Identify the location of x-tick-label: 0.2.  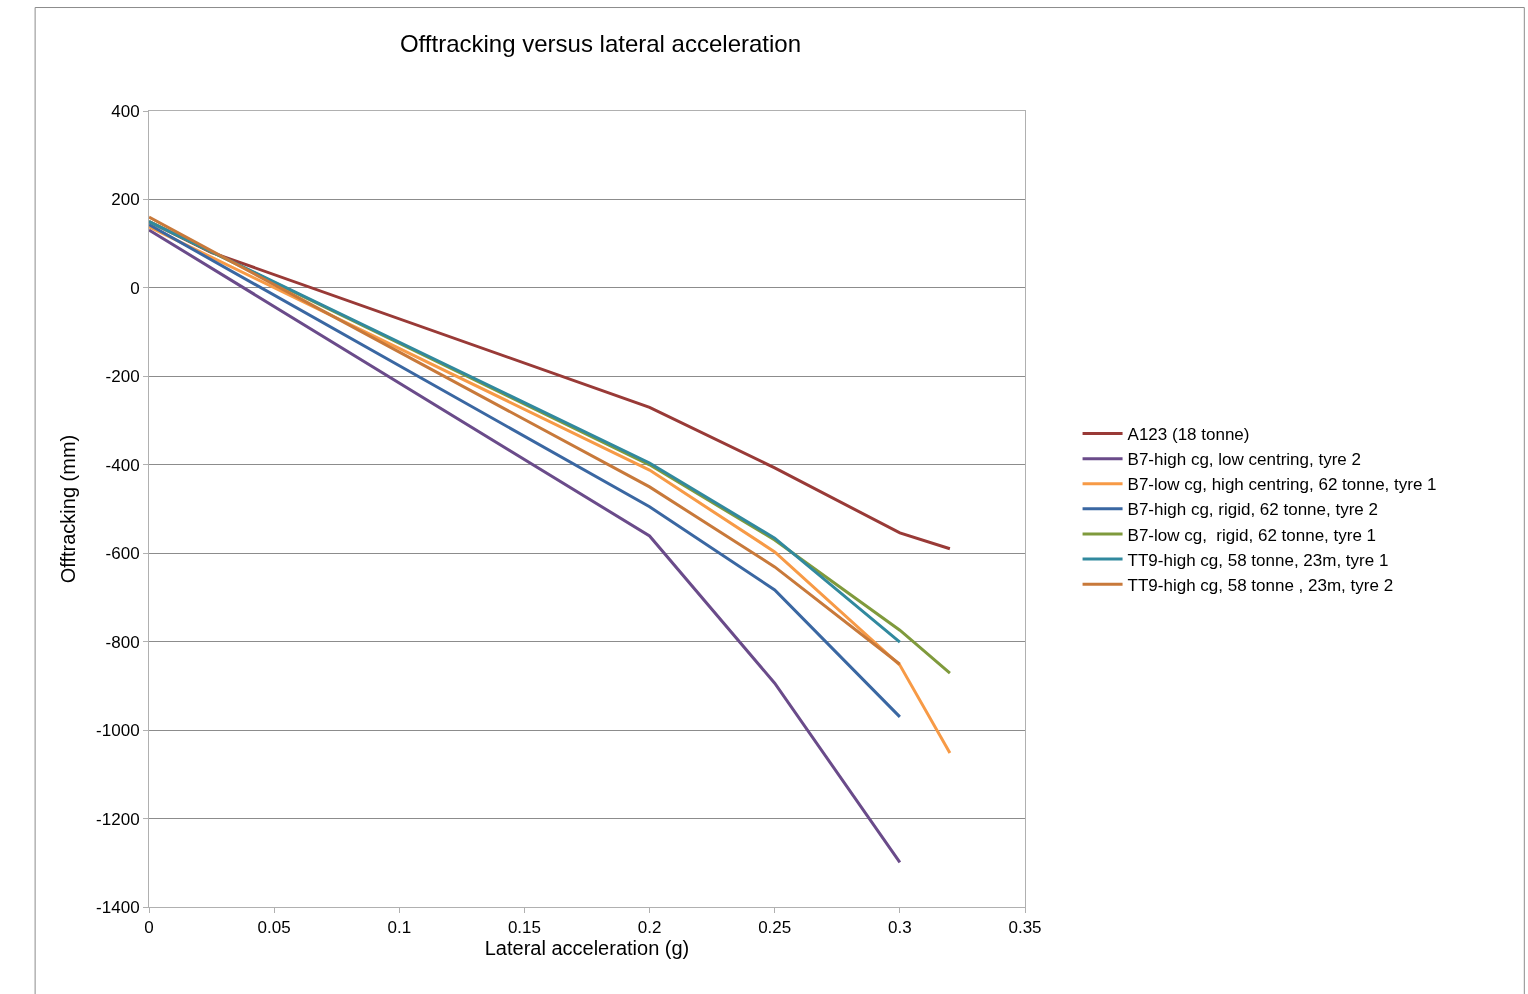
(649, 928).